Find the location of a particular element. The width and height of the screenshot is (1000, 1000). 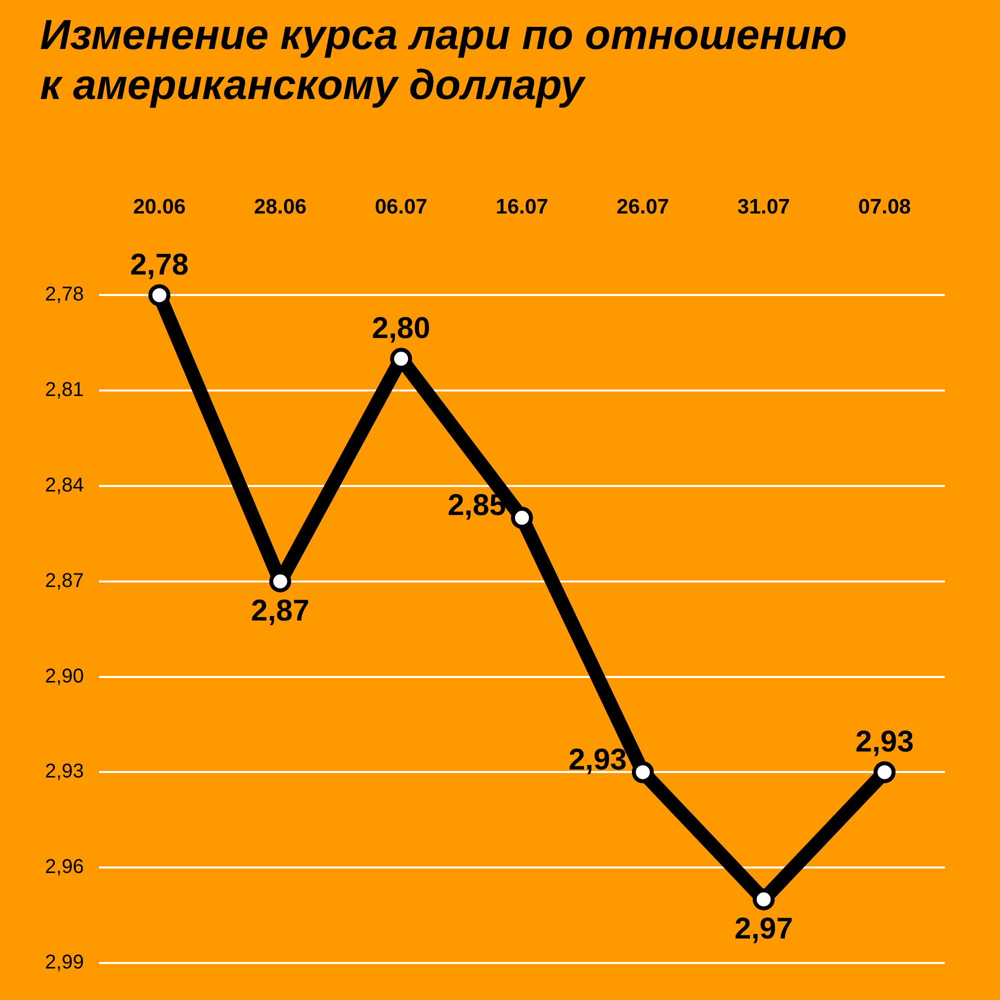

y-tick-label: 2,84 is located at coordinates (64, 485).